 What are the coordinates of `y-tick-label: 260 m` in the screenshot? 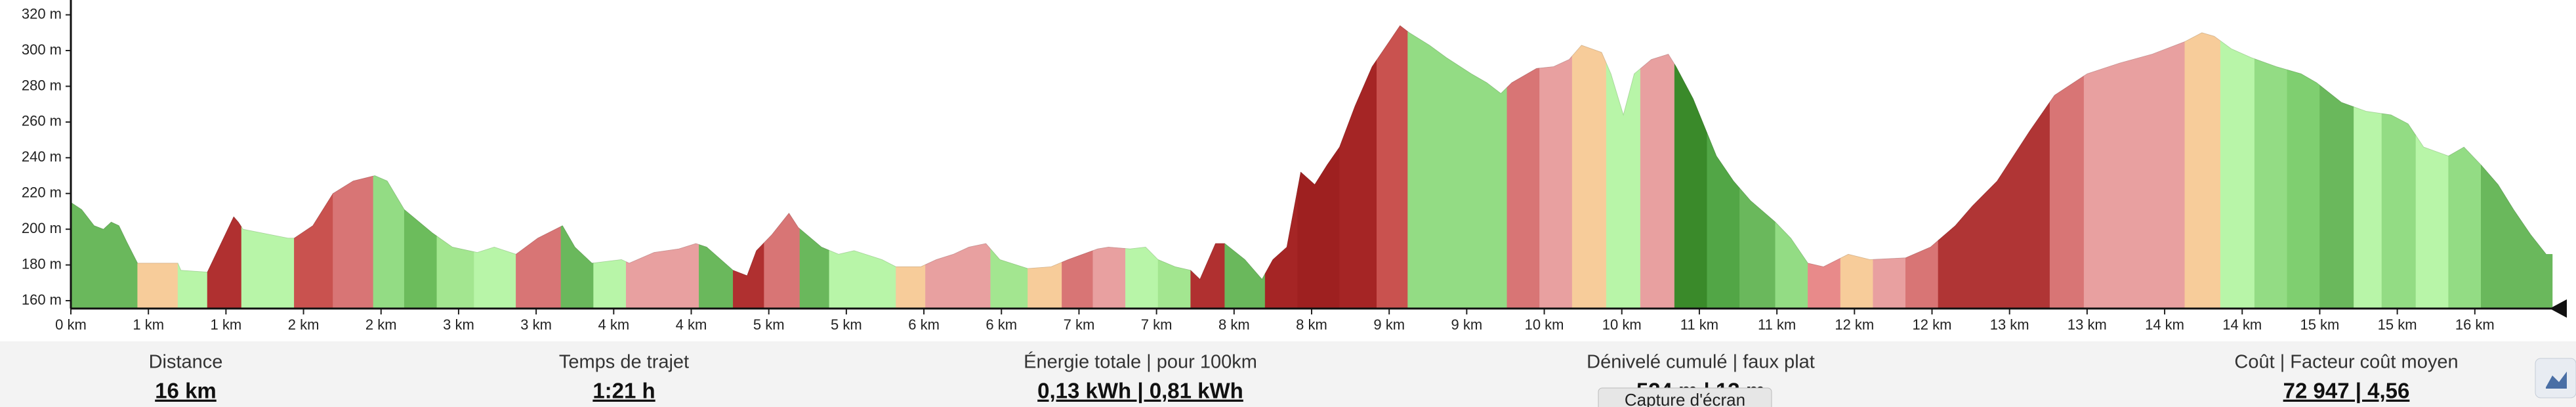 It's located at (42, 121).